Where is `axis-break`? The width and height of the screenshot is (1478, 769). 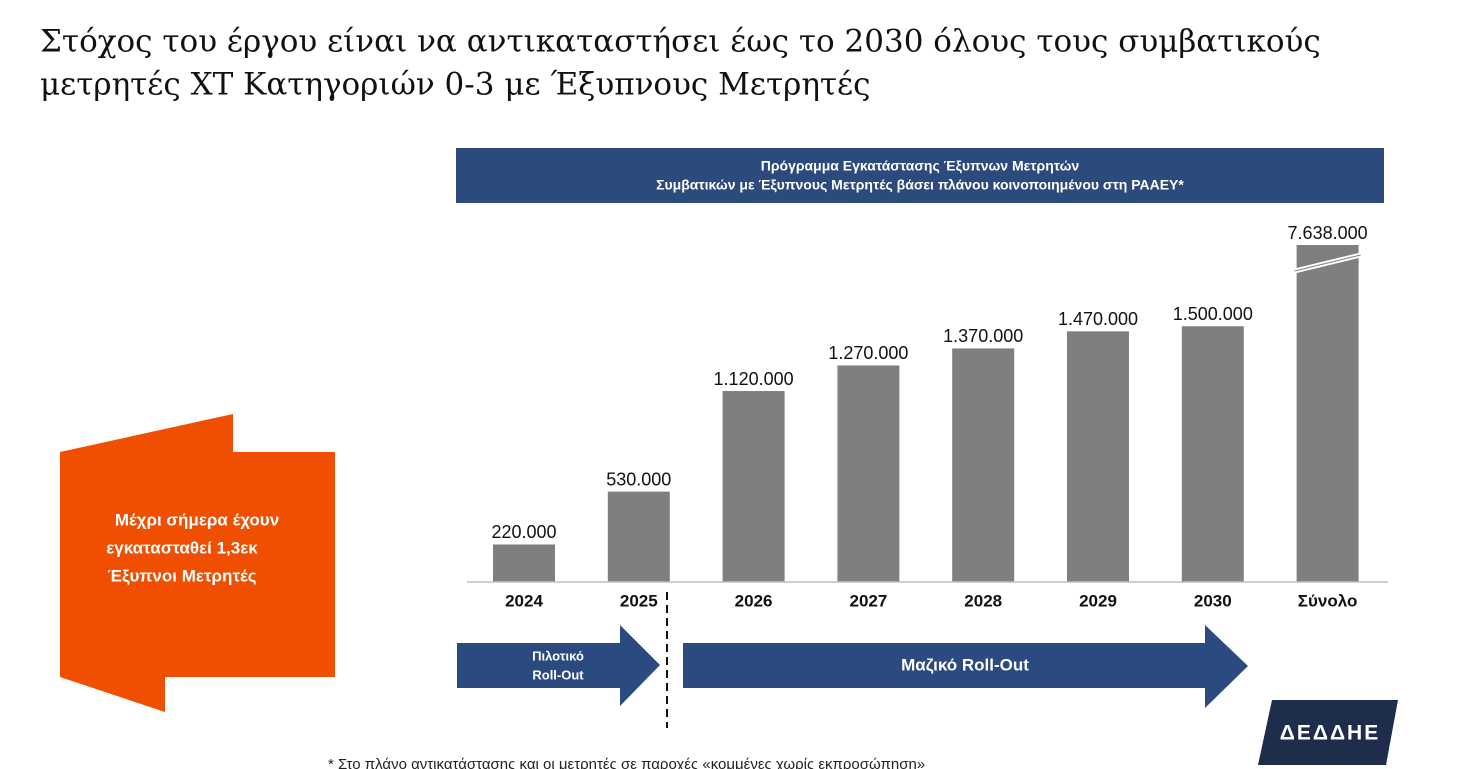
axis-break is located at coordinates (1327, 263).